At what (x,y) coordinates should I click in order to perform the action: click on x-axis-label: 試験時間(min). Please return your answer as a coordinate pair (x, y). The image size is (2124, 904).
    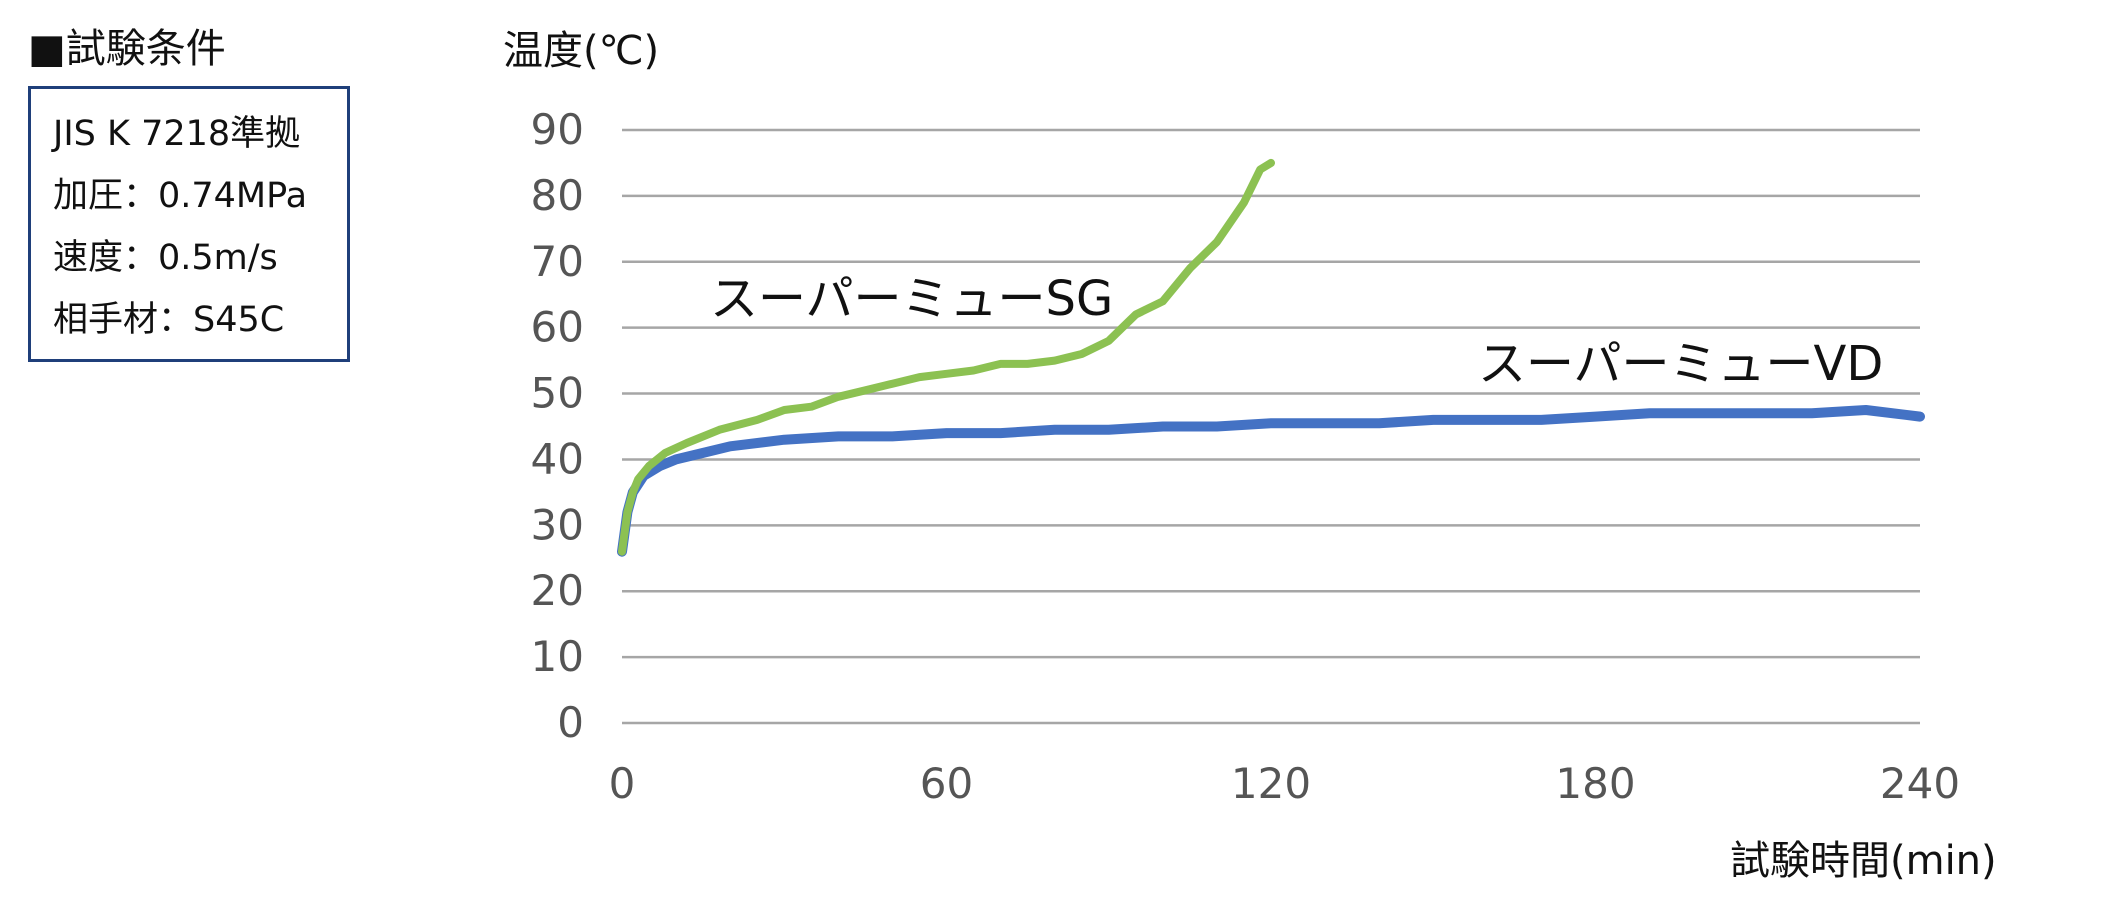
    Looking at the image, I should click on (1863, 861).